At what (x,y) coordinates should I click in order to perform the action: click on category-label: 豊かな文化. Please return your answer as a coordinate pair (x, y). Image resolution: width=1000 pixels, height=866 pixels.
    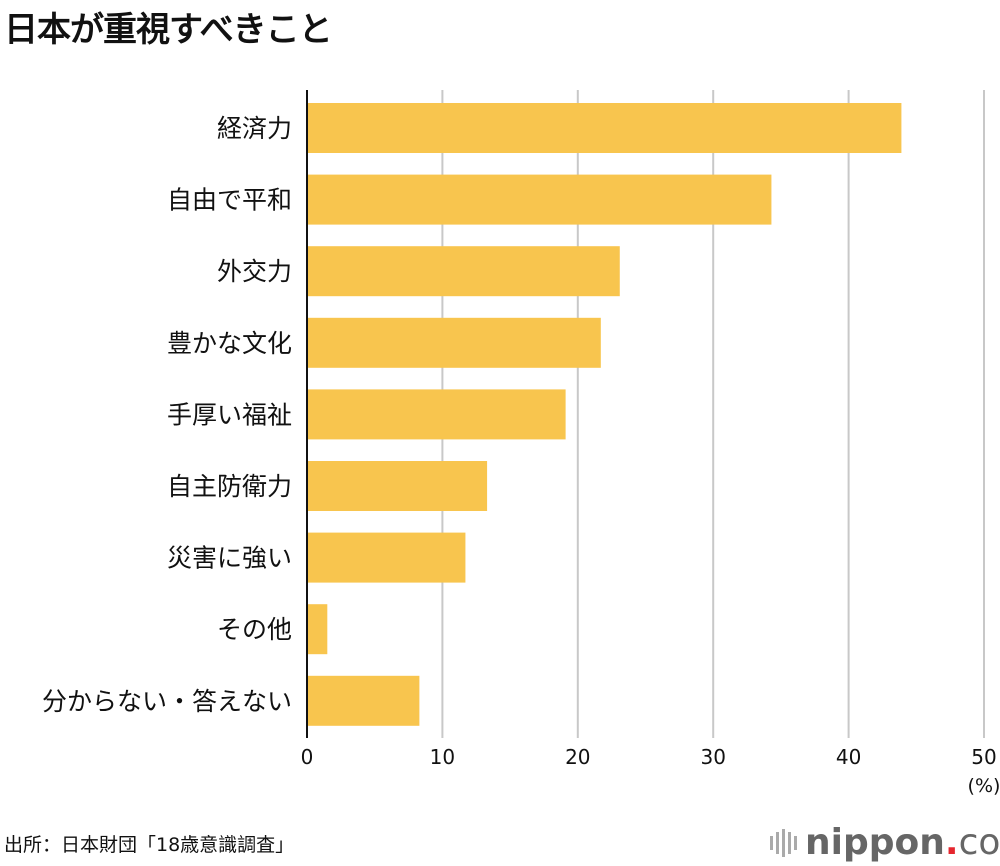
    Looking at the image, I should click on (229, 343).